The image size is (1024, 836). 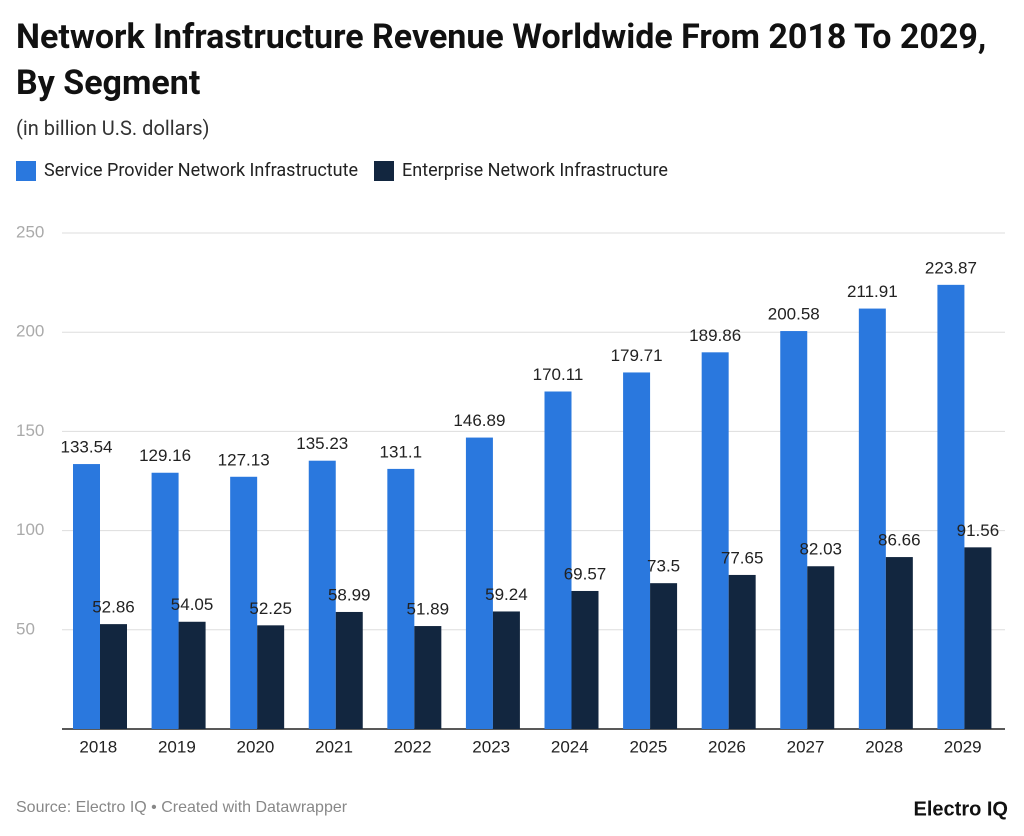 I want to click on legend-item: Enterprise Network Infrastructure, so click(x=521, y=170).